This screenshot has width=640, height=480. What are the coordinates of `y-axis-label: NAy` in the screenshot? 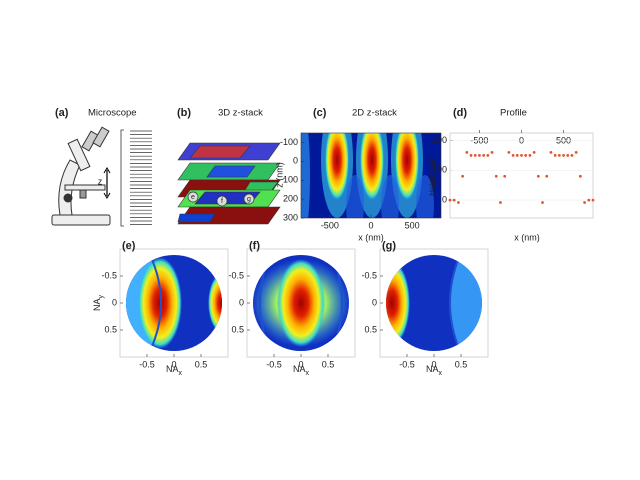 It's located at (98, 302).